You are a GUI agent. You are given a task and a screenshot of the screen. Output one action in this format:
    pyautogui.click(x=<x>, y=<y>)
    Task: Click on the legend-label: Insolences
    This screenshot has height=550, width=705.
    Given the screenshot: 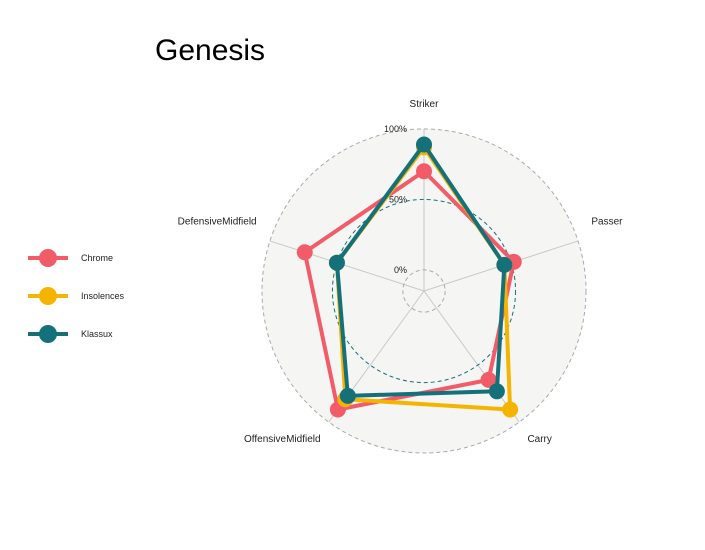 What is the action you would take?
    pyautogui.click(x=103, y=296)
    